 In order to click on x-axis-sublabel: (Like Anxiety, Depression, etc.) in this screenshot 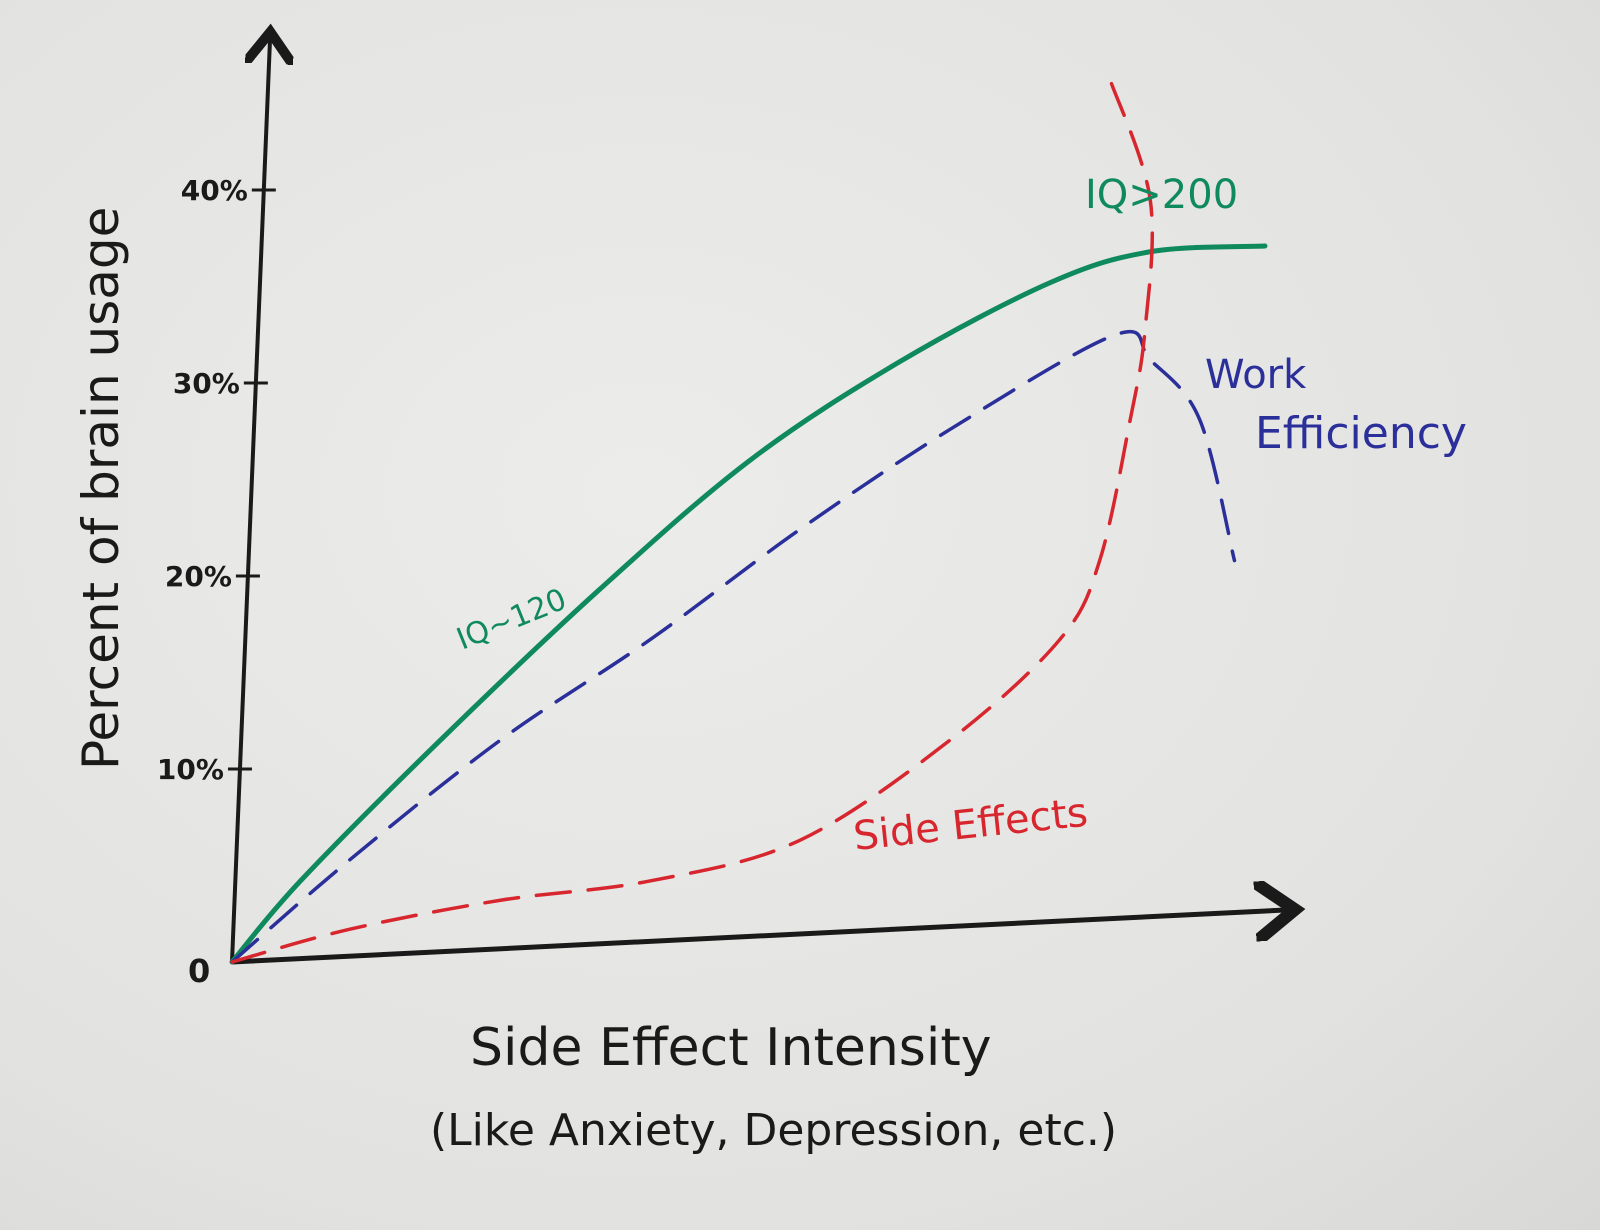, I will do `click(773, 1130)`.